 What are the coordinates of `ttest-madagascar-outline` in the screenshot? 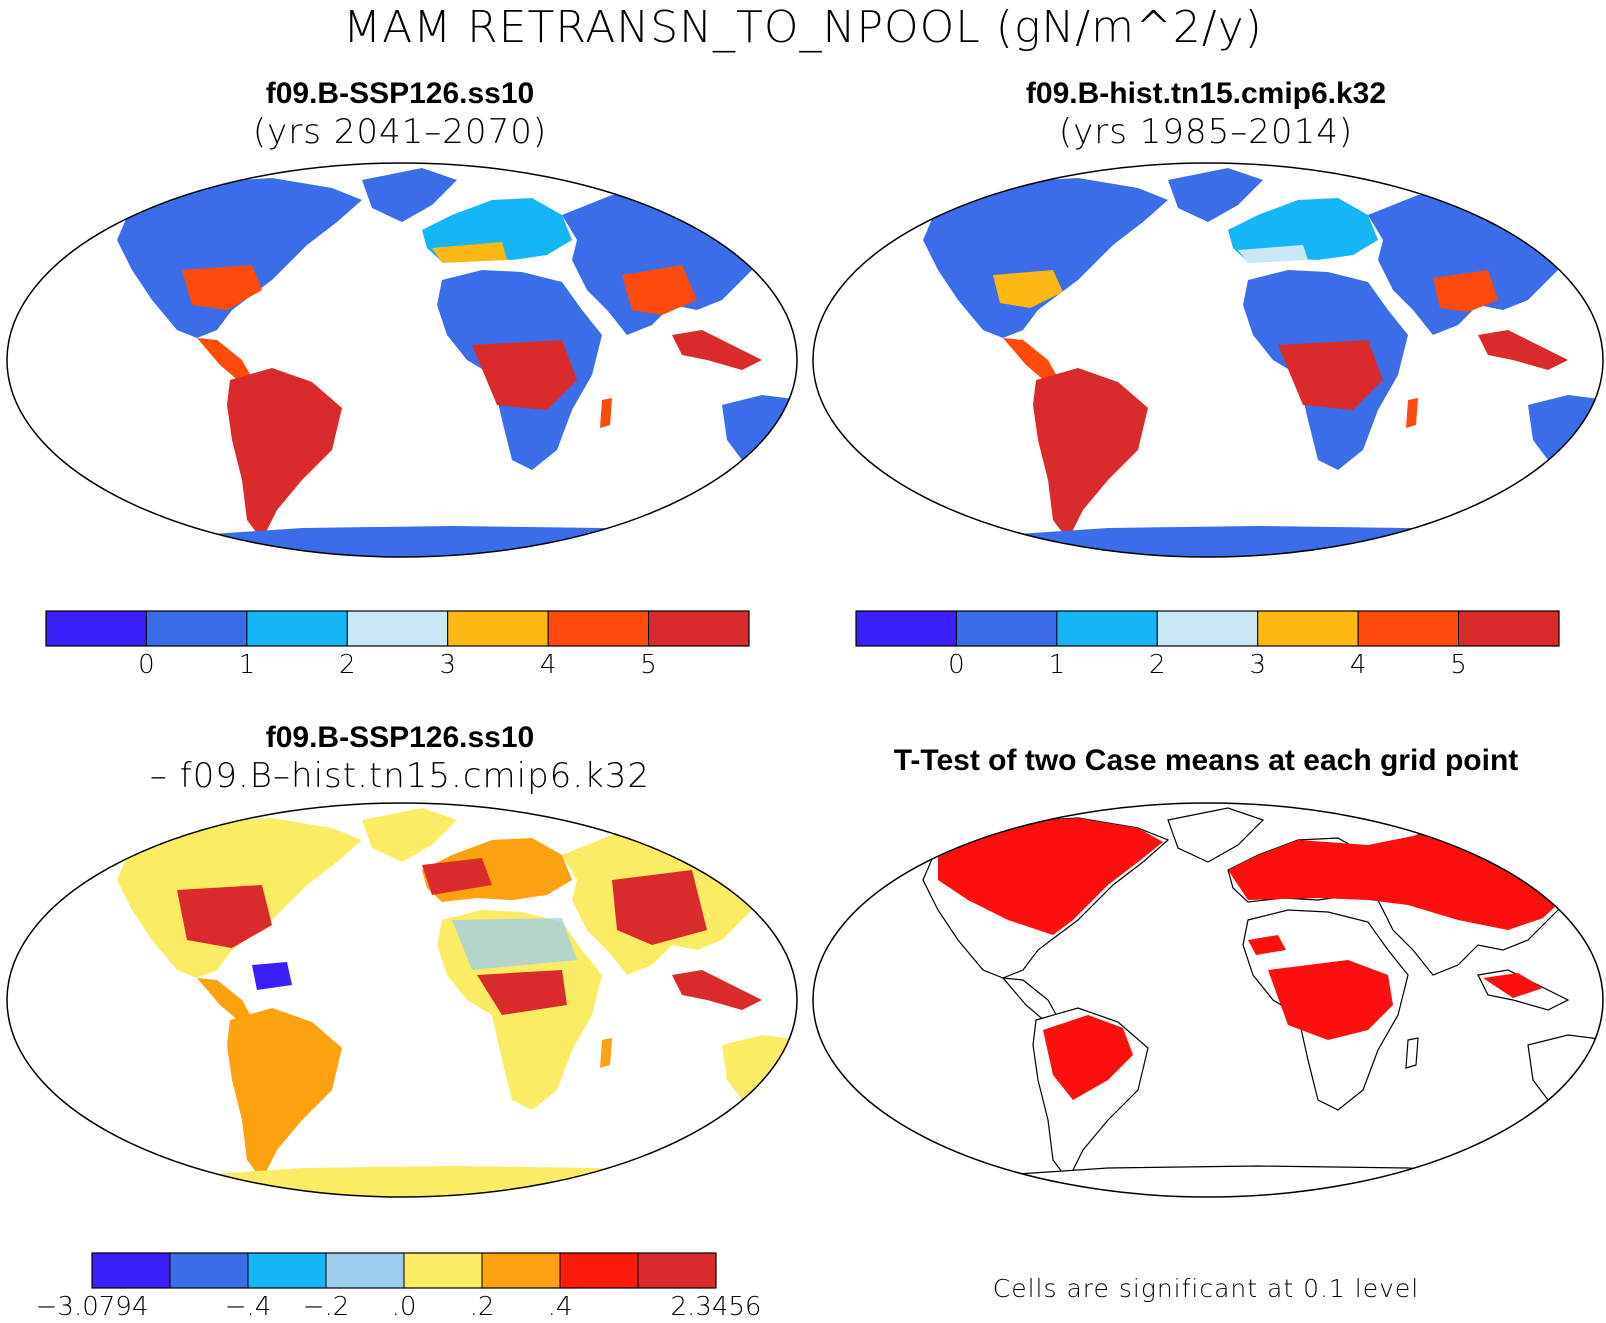 It's located at (1412, 1053).